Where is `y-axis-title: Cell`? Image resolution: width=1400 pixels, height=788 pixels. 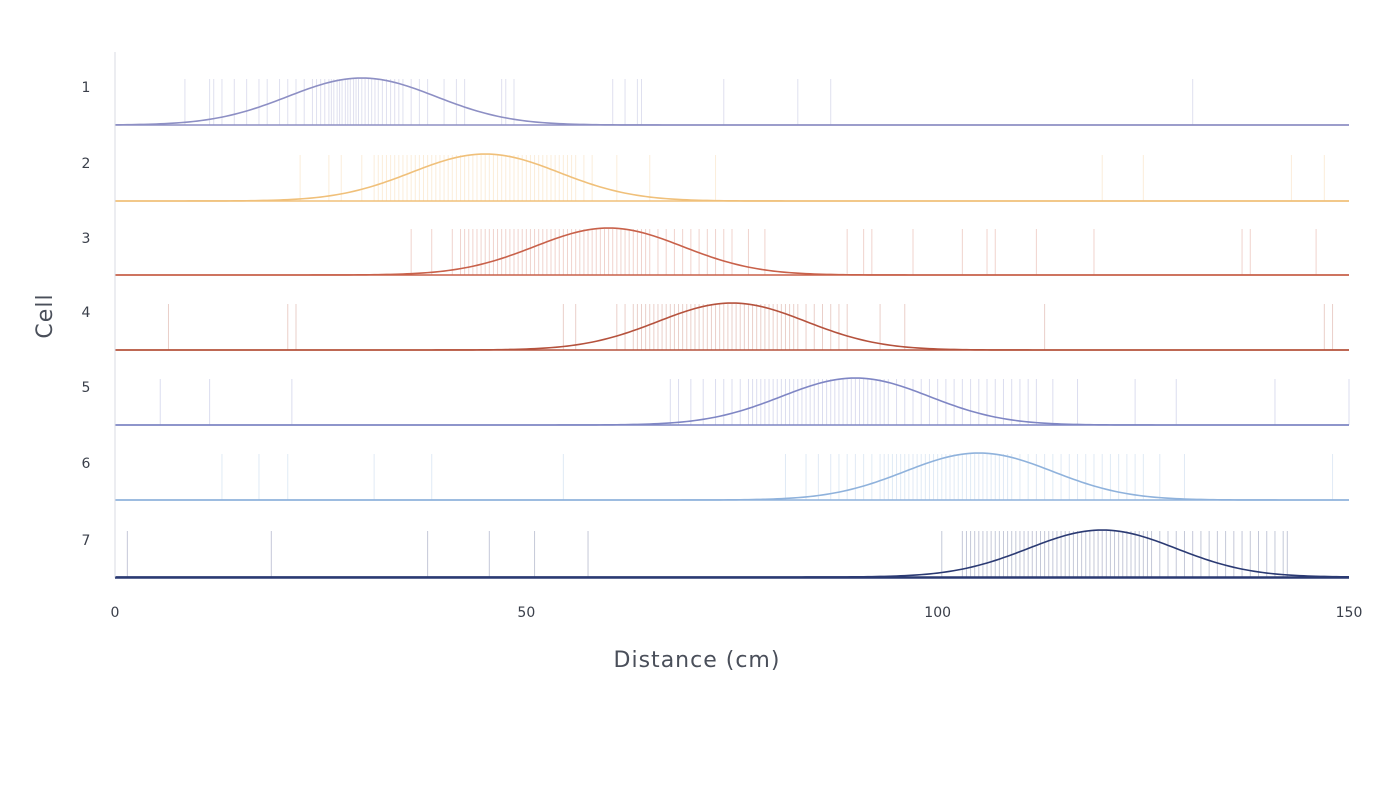
y-axis-title: Cell is located at coordinates (45, 315).